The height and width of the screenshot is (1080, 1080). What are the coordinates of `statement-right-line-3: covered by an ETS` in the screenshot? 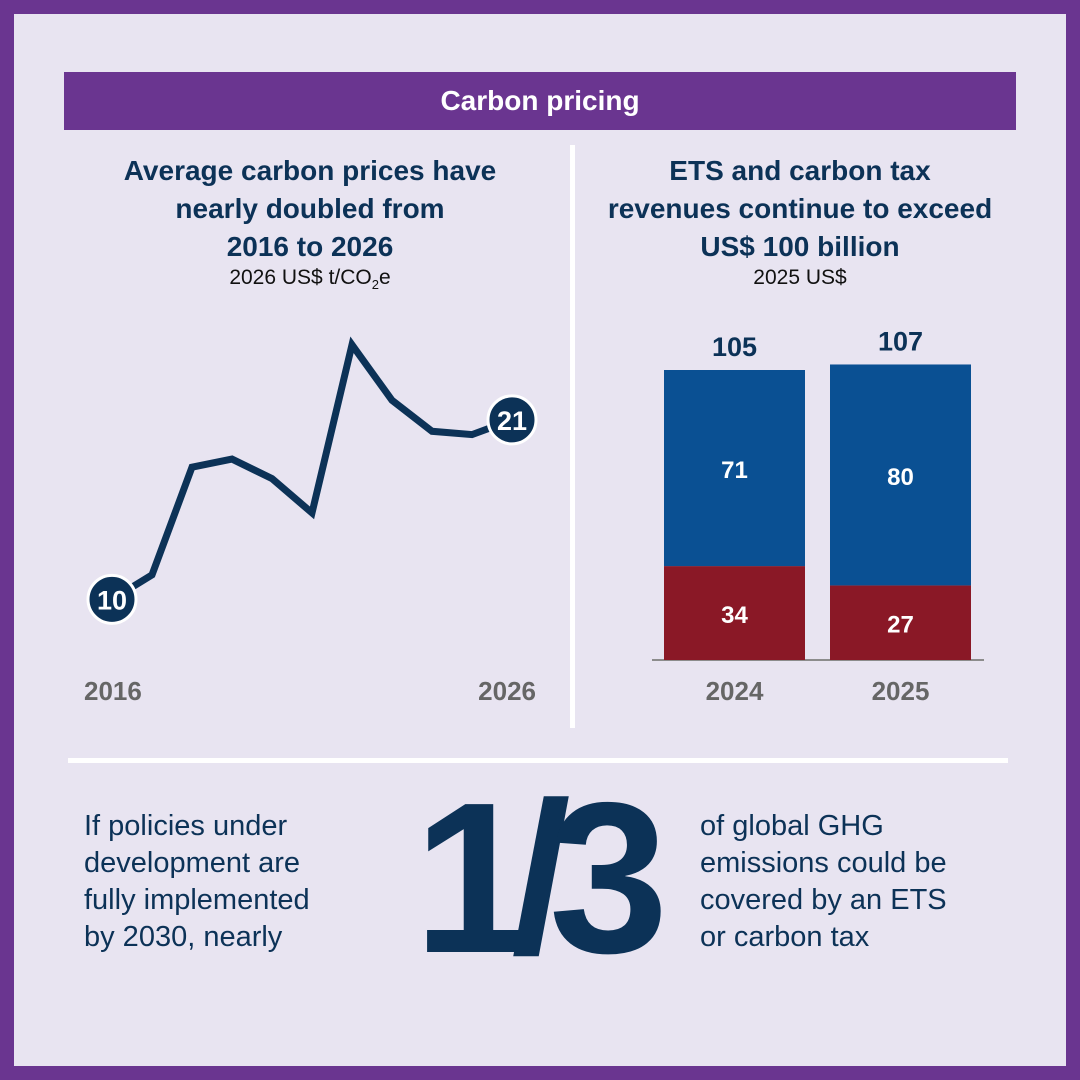 It's located at (823, 900).